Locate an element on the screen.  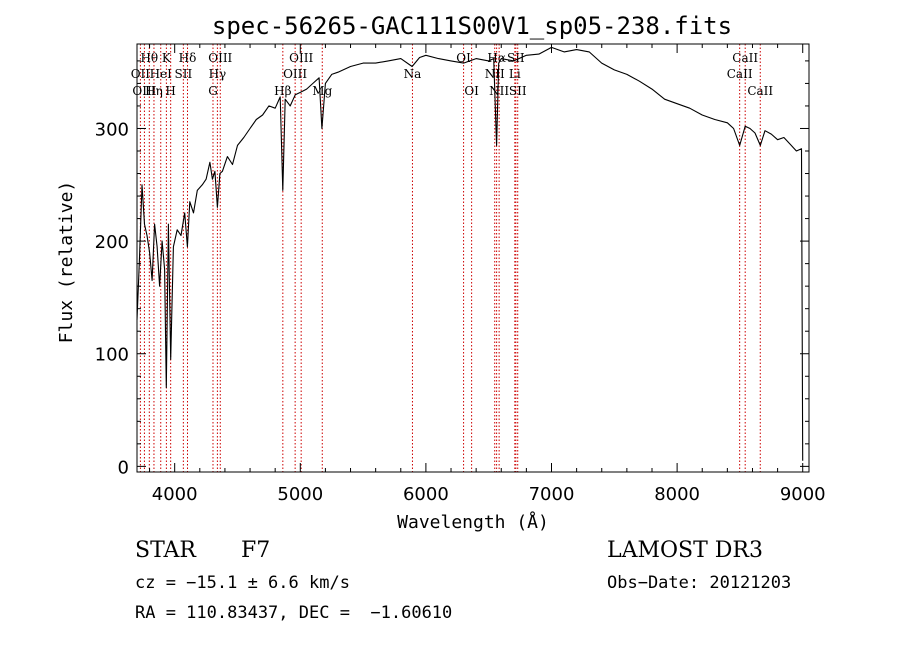
redshift-readout: cz = −15.1 ± 6.6 km/s is located at coordinates (242, 583).